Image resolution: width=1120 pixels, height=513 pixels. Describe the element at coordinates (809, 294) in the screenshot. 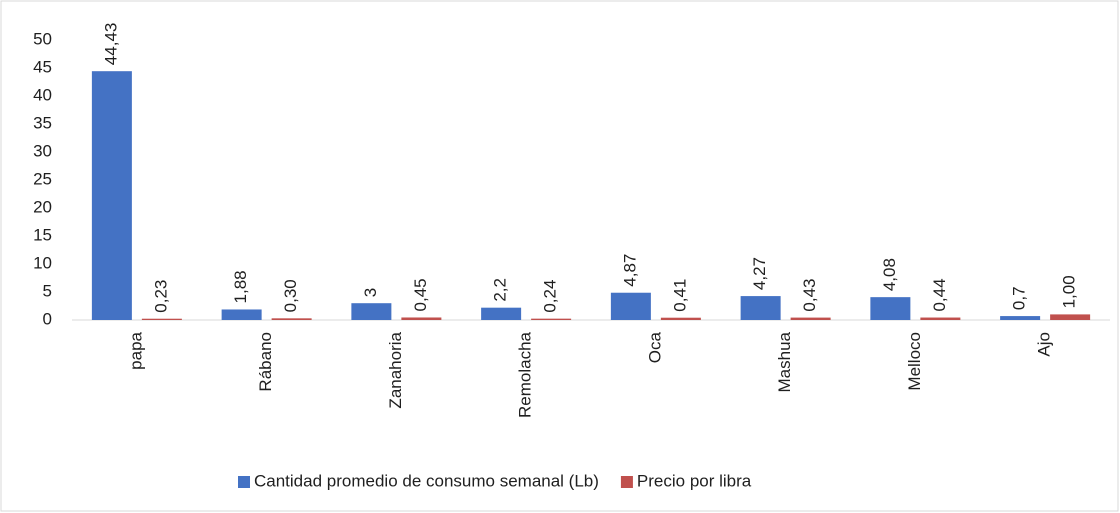

I see `data-label: 0,43` at that location.